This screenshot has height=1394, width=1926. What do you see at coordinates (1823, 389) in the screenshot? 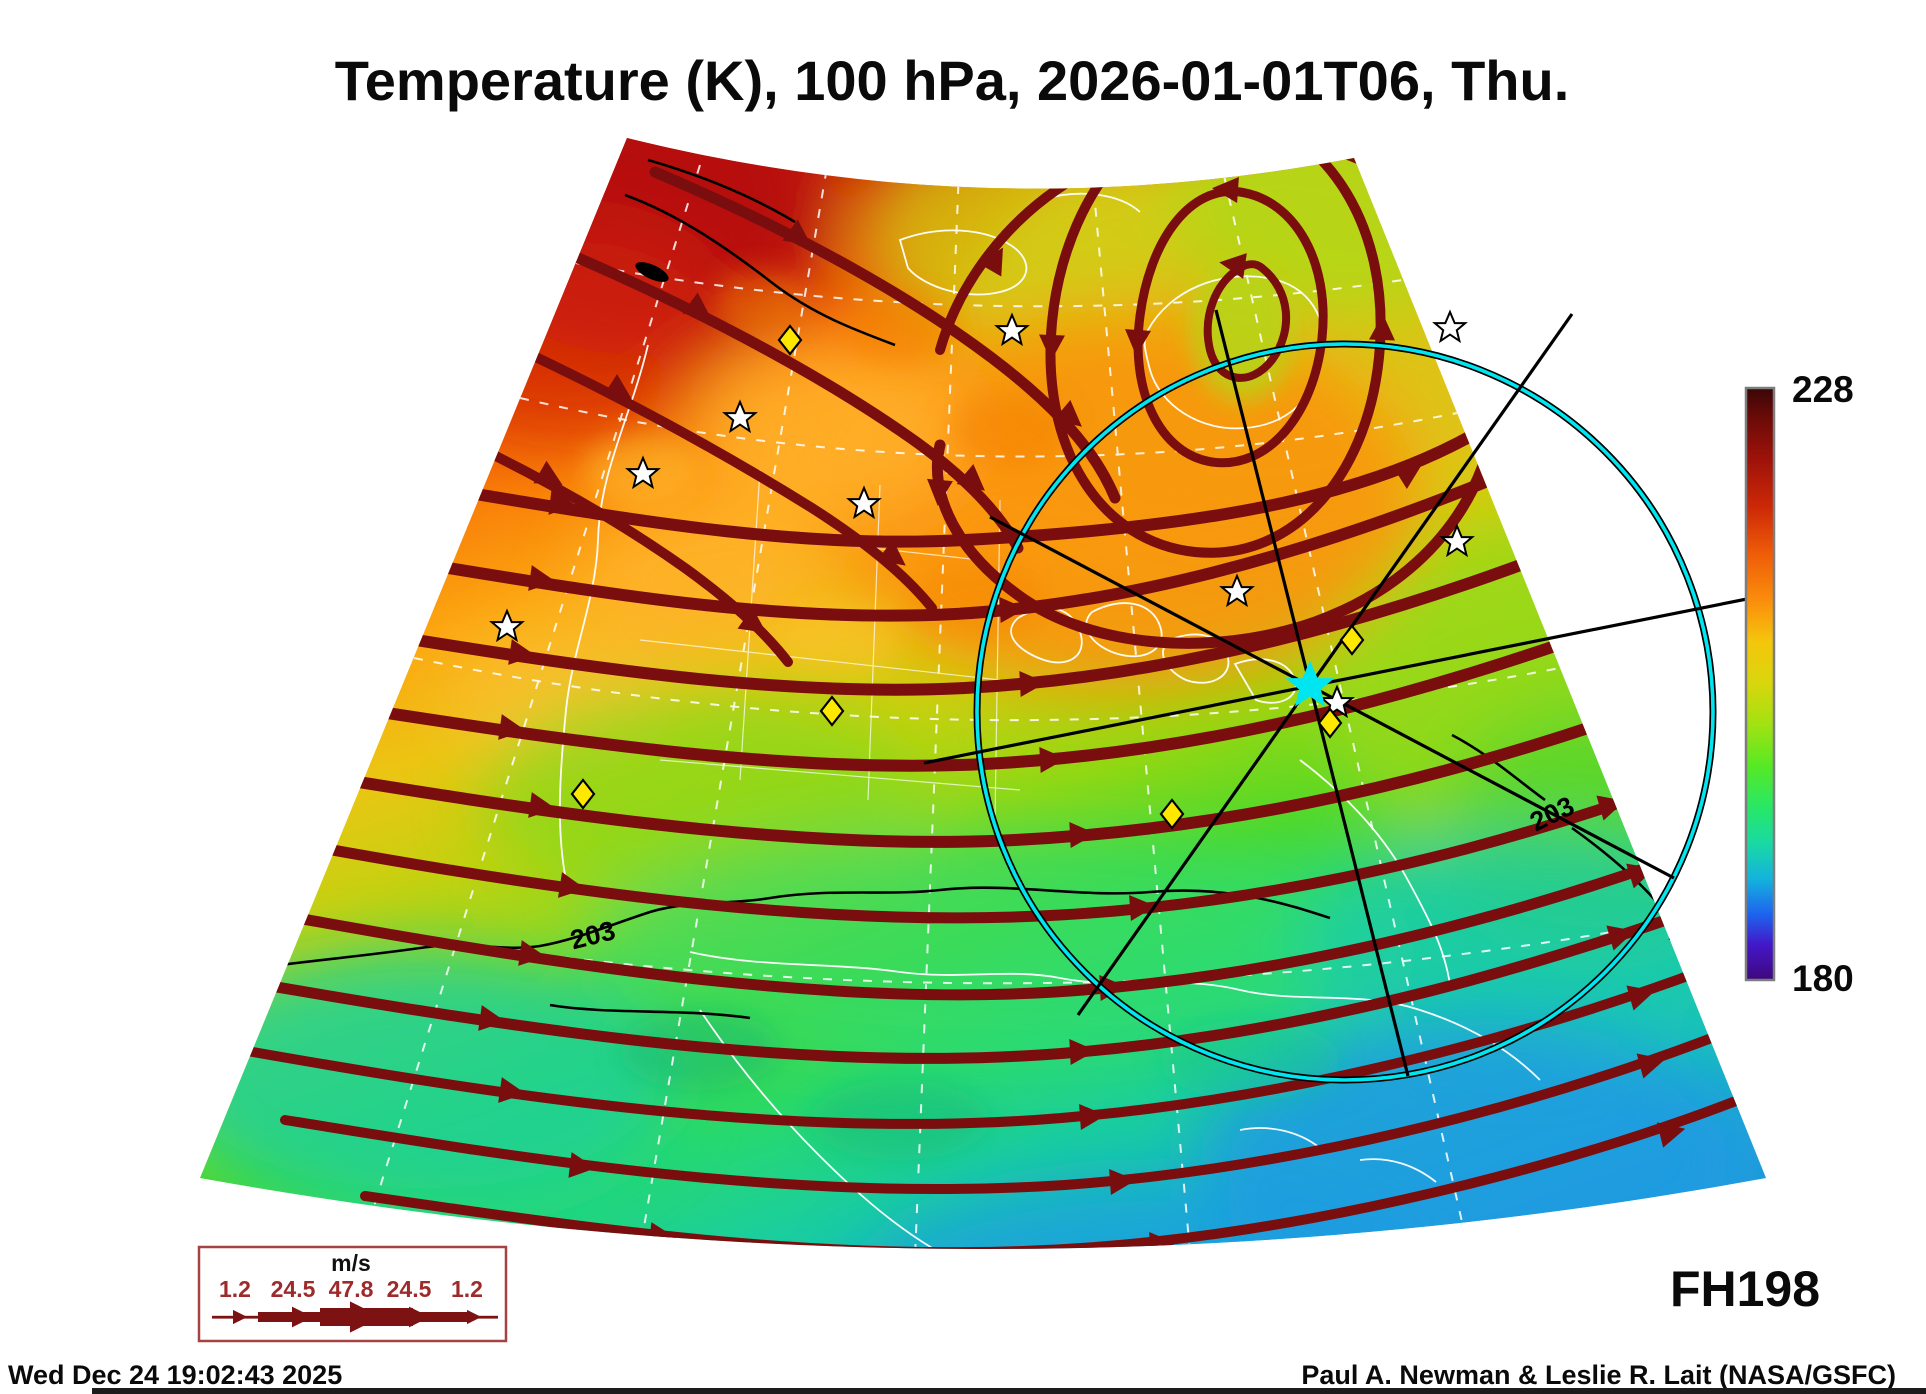
I see `colorbar-max-label: 228` at bounding box center [1823, 389].